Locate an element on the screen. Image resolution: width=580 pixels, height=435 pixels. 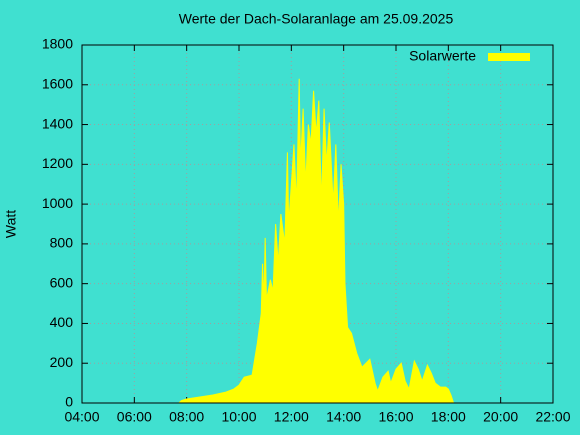
legend-swatch is located at coordinates (509, 57).